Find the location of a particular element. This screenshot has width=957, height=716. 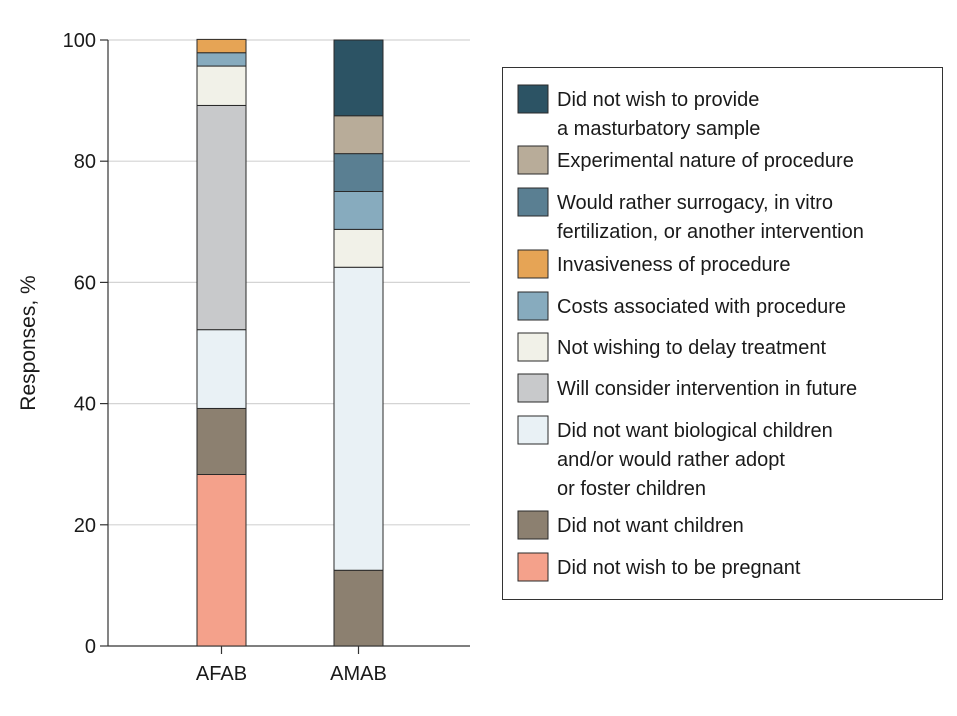

legend-label: Did not wish to provide is located at coordinates (658, 100).